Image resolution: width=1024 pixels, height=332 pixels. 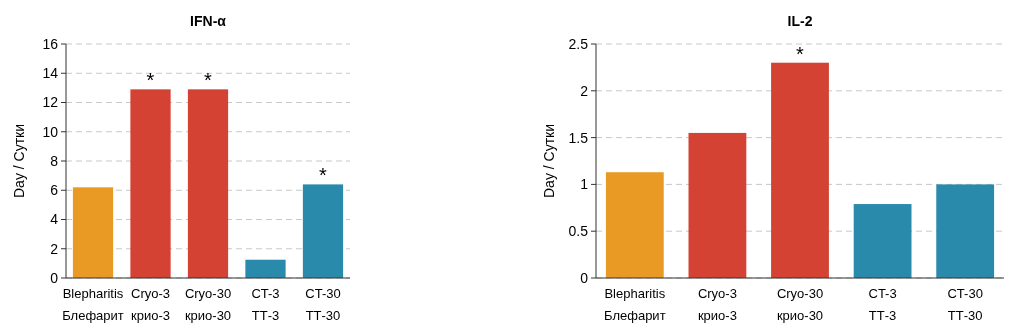 I want to click on chart-title: IL-2, so click(x=800, y=21).